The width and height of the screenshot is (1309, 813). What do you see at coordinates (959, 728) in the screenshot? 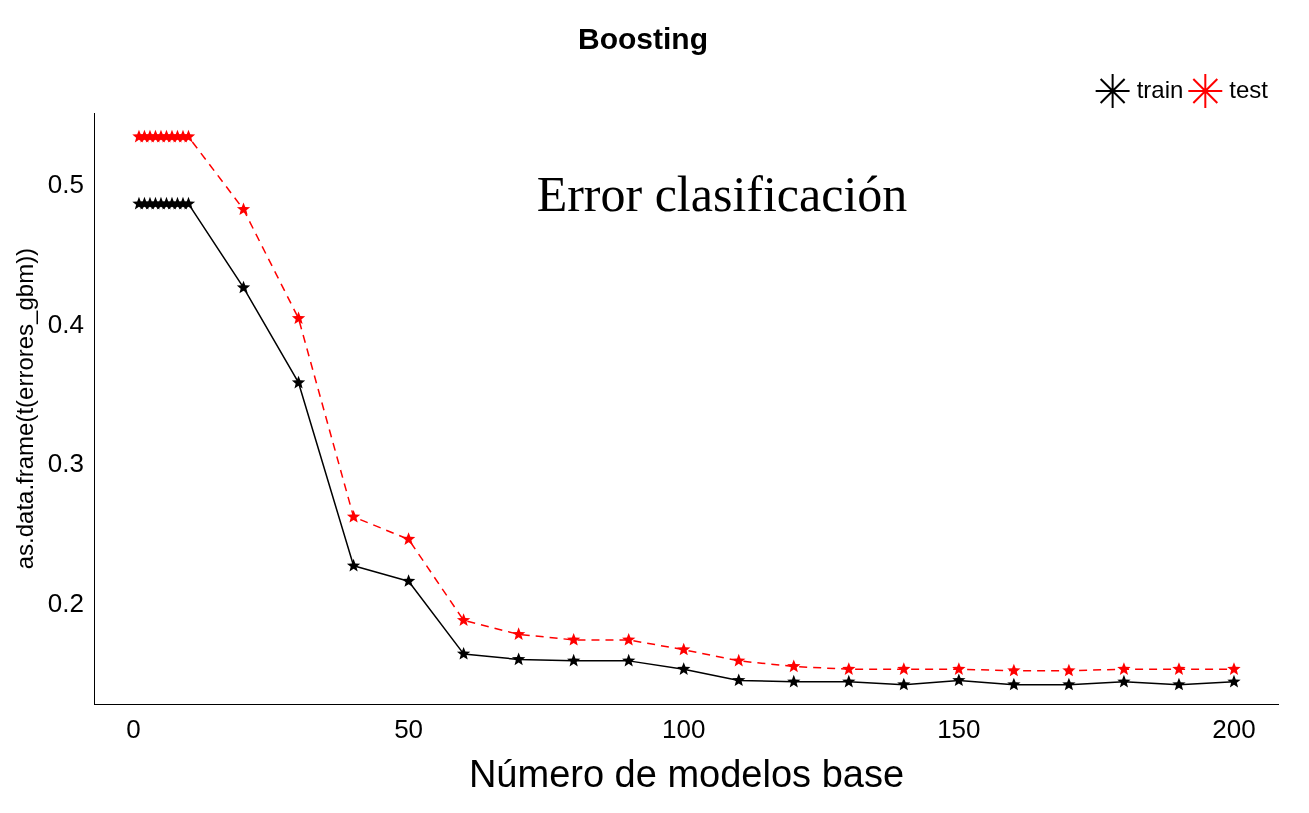
I see `x-tick-label: 150` at bounding box center [959, 728].